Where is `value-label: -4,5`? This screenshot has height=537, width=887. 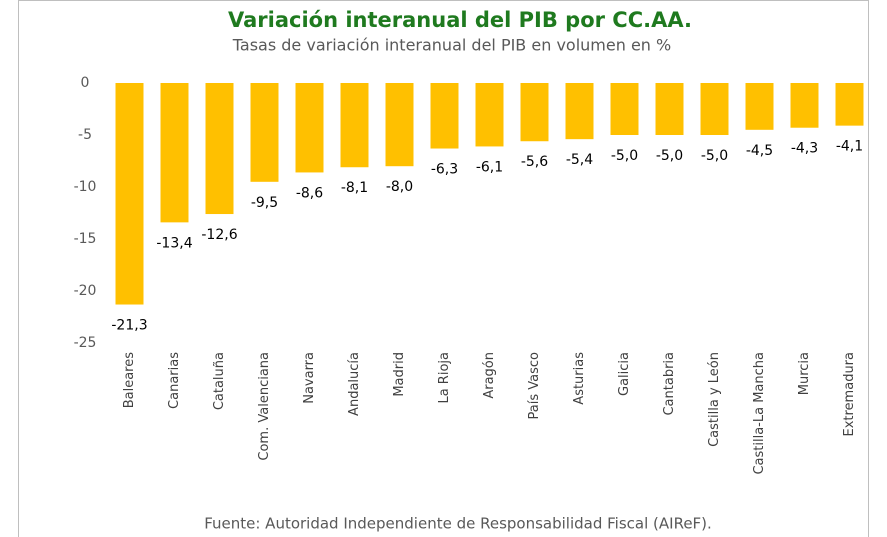
value-label: -4,5 is located at coordinates (759, 151).